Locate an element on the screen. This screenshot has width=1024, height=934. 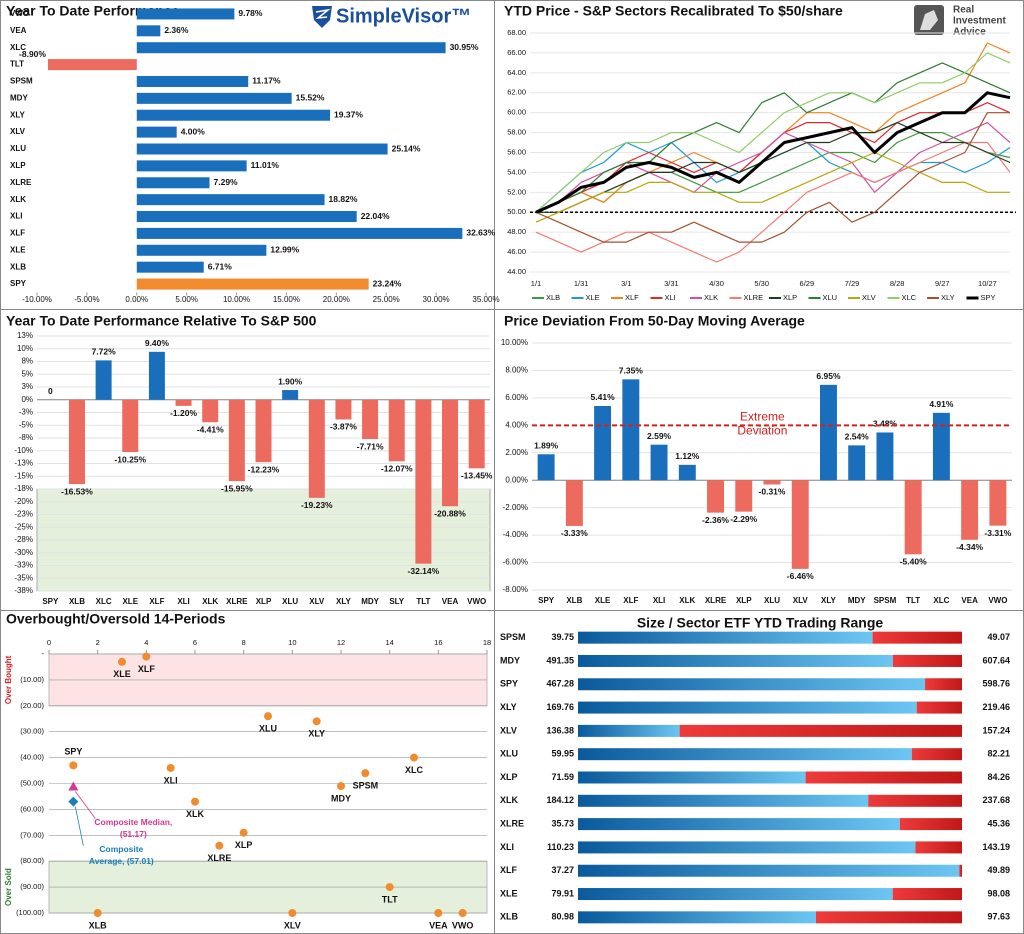
legend-label: XLF is located at coordinates (632, 297).